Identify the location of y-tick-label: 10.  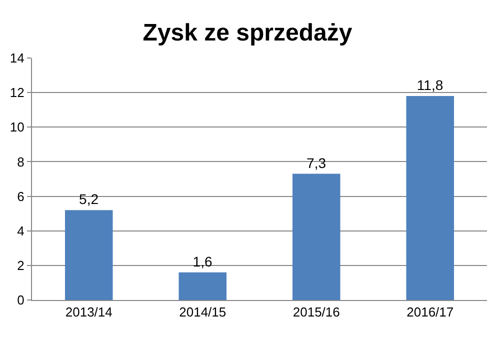
(17, 127).